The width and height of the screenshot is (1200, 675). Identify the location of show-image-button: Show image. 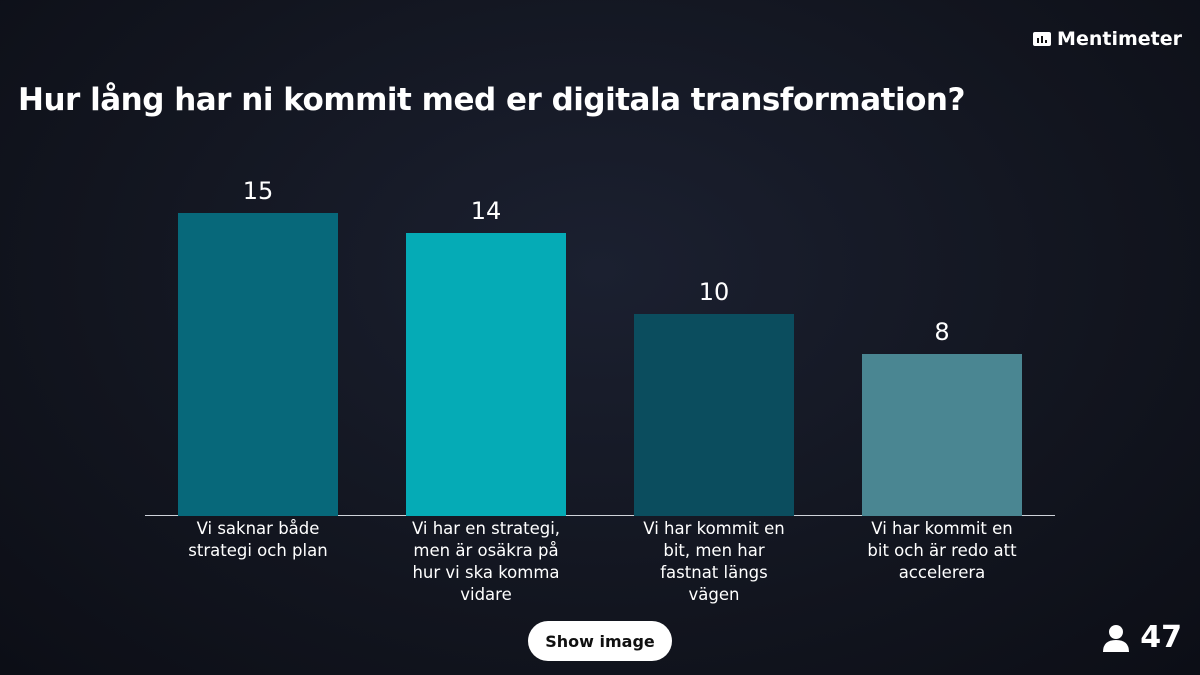
(600, 641).